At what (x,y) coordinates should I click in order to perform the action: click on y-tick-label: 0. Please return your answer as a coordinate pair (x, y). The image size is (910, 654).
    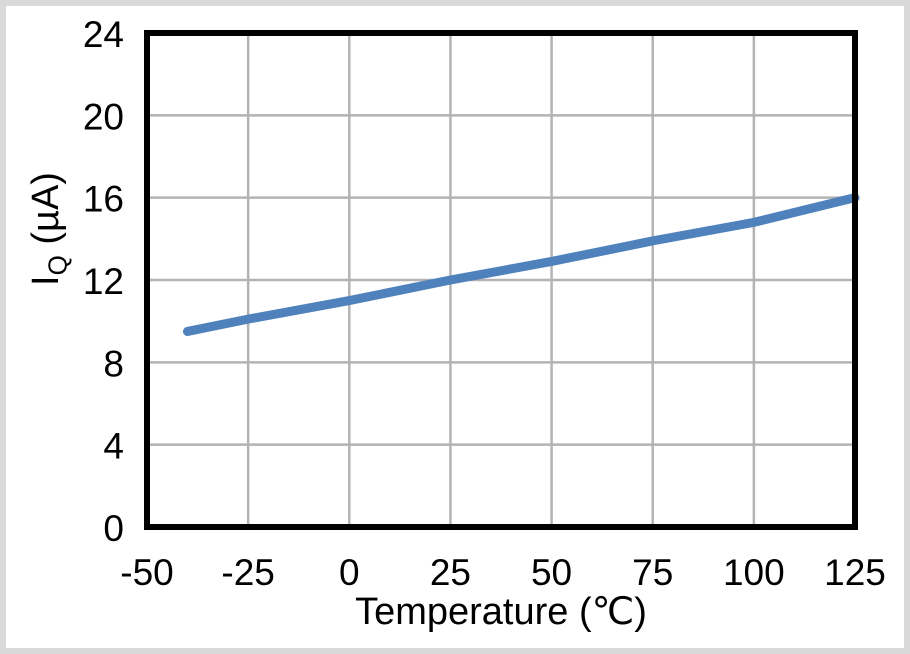
    Looking at the image, I should click on (113, 528).